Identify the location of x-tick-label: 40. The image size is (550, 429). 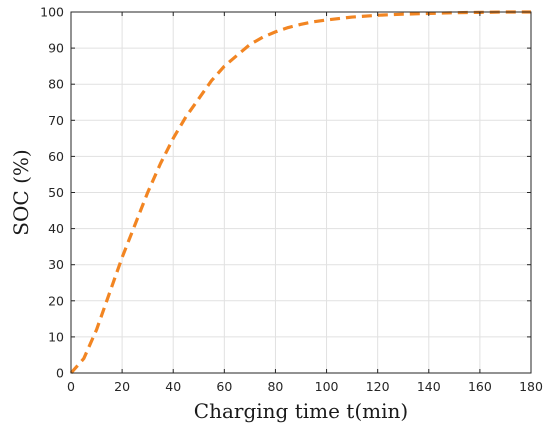
(173, 386).